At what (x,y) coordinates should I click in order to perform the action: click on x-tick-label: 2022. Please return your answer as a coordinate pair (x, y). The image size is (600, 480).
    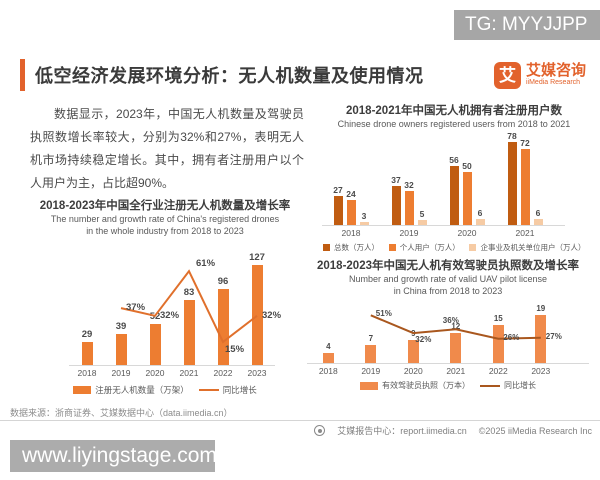
    Looking at the image, I should click on (223, 373).